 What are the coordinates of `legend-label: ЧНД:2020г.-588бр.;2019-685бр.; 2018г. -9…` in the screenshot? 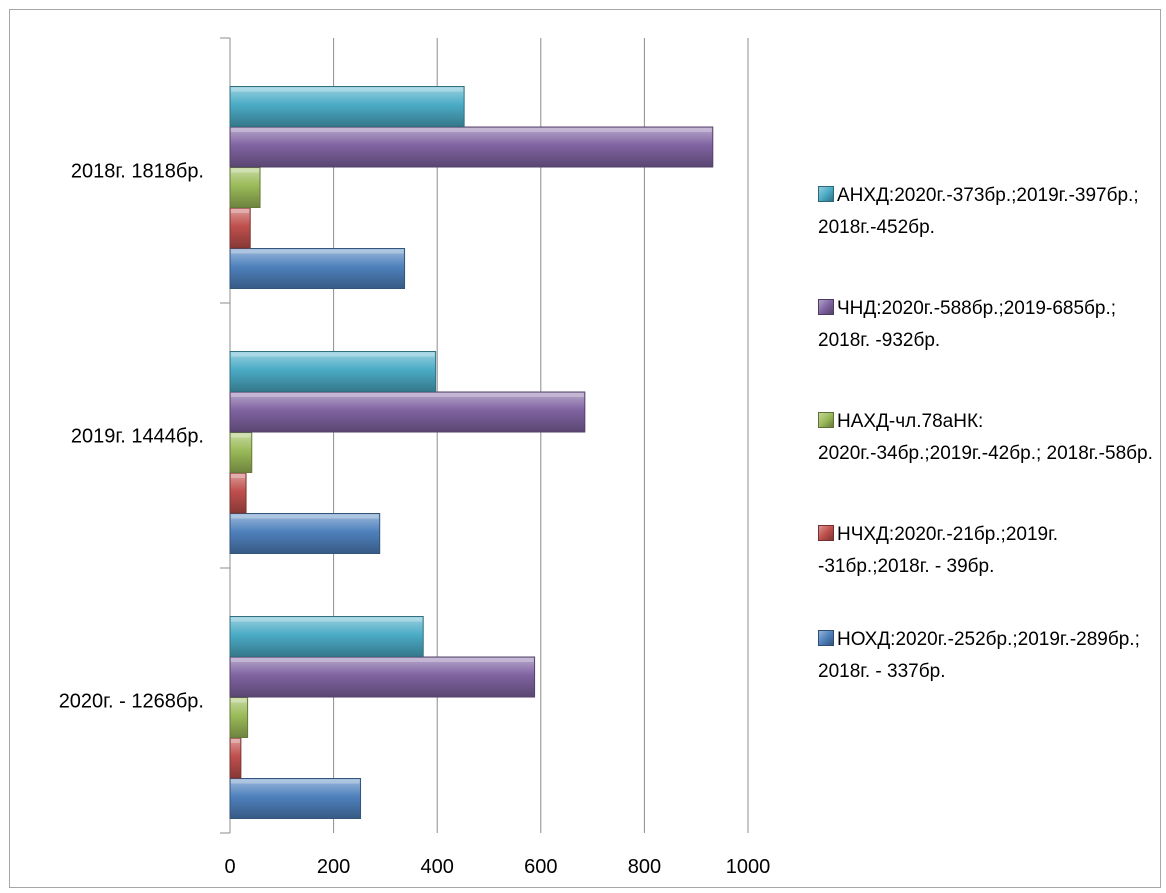 It's located at (967, 324).